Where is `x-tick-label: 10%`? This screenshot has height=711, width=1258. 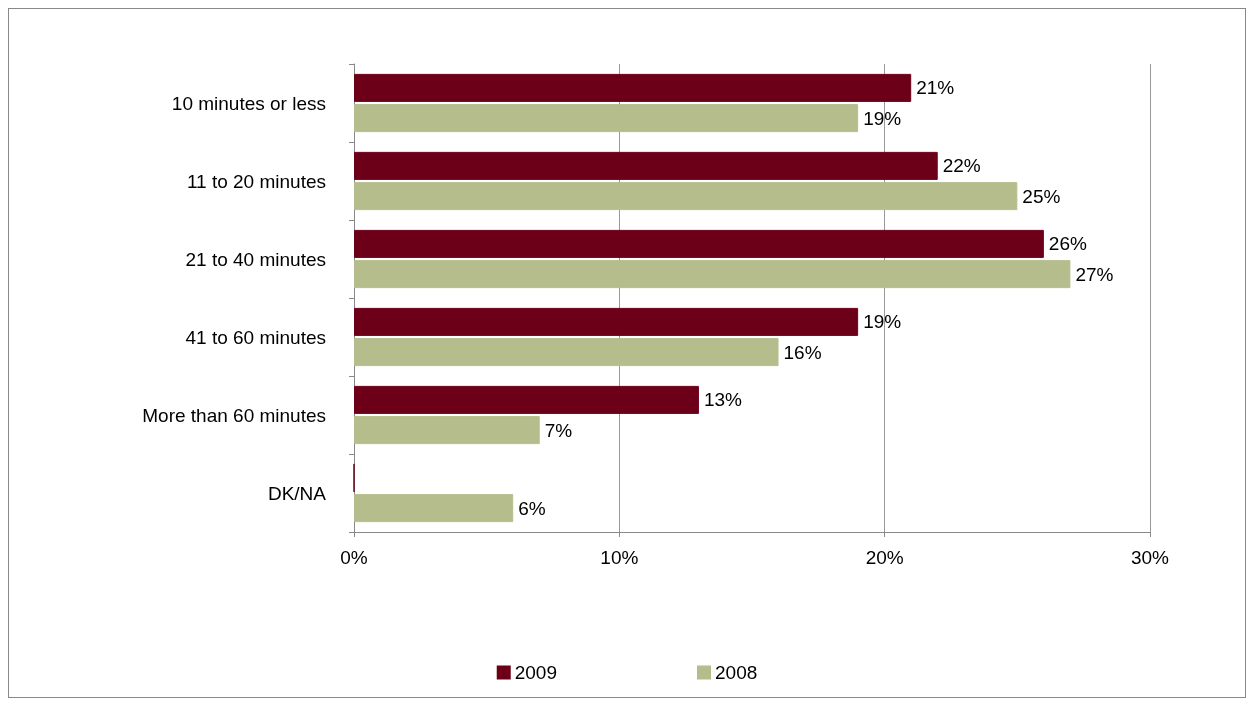
x-tick-label: 10% is located at coordinates (619, 557).